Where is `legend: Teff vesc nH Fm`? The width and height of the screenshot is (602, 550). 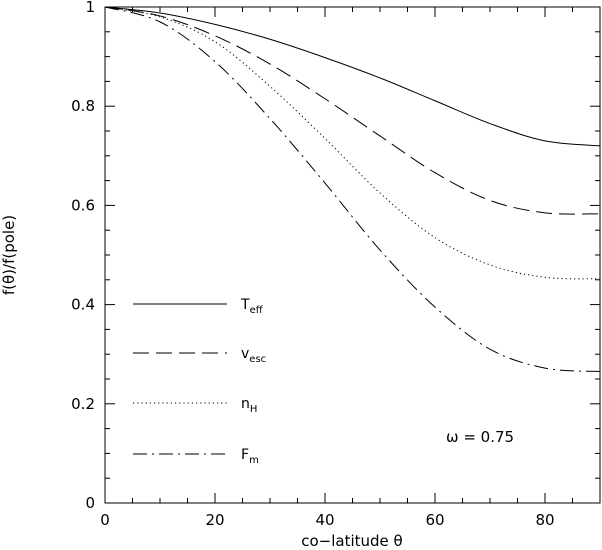
legend: Teff vesc nH Fm is located at coordinates (199, 381).